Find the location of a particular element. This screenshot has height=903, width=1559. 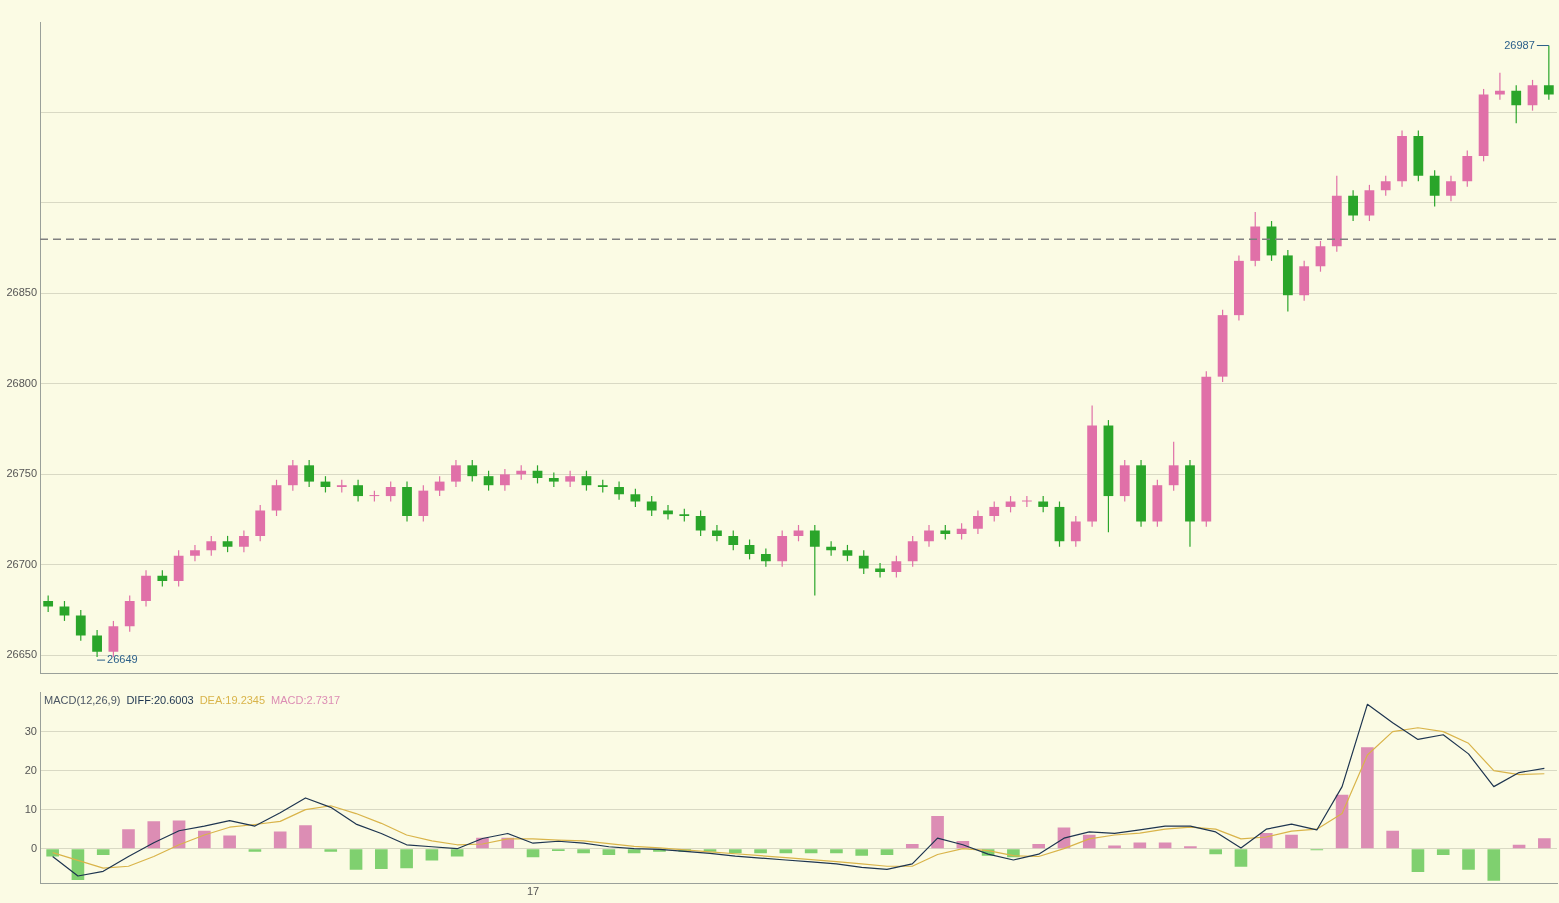

annotation: 26987 is located at coordinates (1519, 44).